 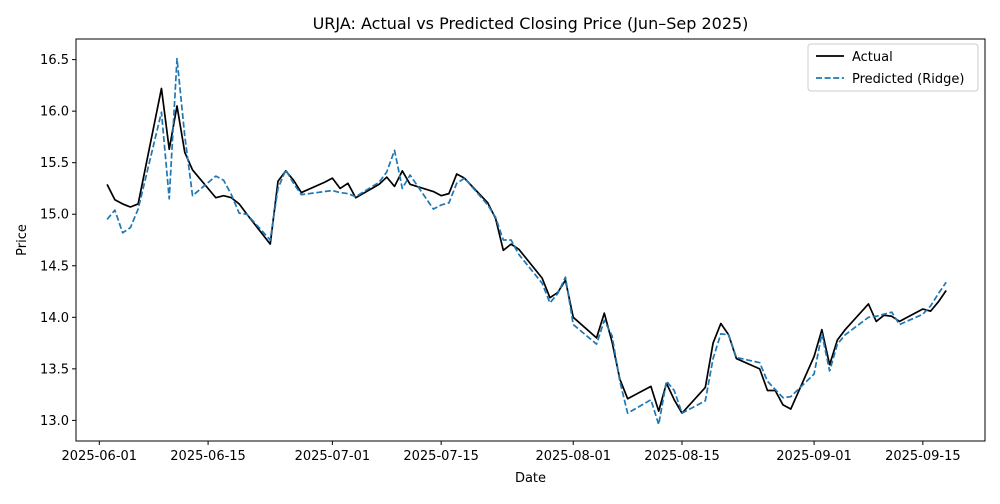 I want to click on y-tick-label: 16.5, so click(x=54, y=60).